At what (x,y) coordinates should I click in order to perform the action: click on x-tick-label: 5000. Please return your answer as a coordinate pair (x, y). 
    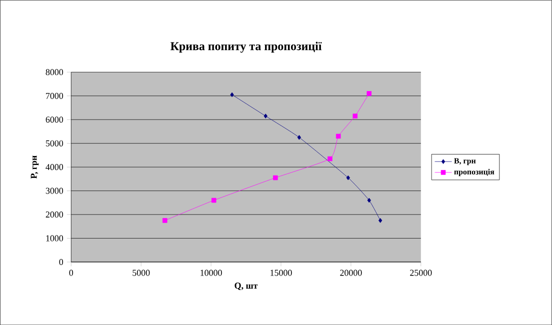
    Looking at the image, I should click on (141, 273).